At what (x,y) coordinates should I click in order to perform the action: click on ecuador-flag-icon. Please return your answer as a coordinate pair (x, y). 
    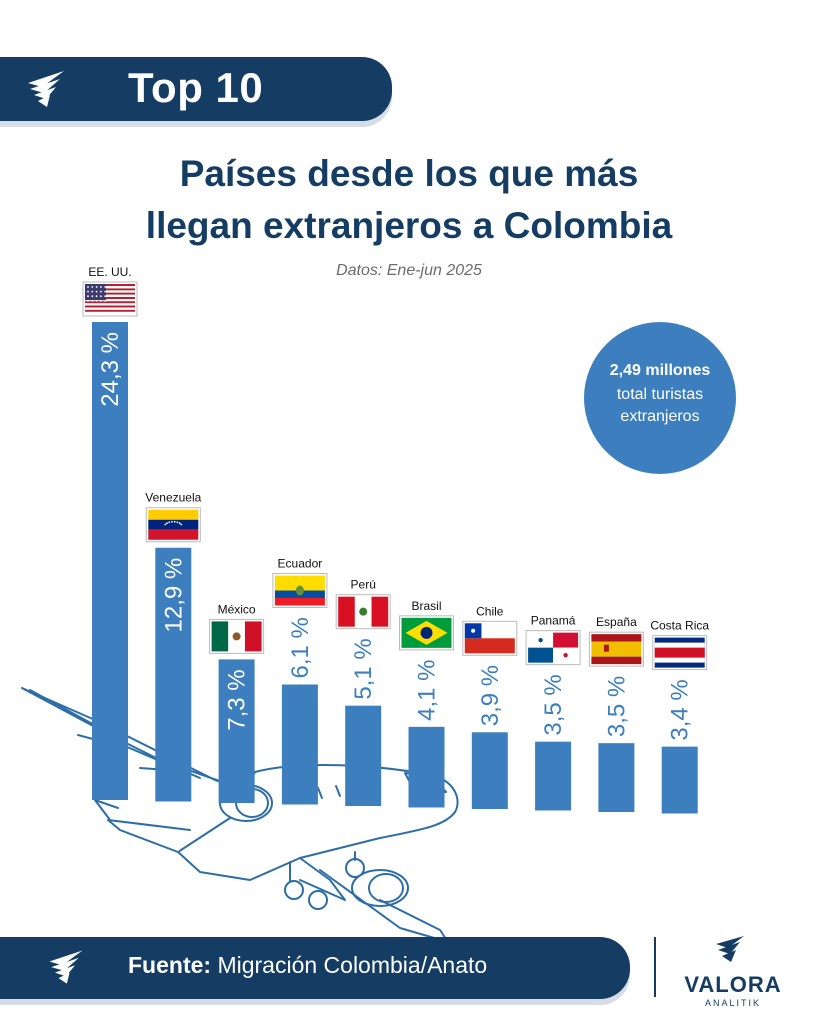
    Looking at the image, I should click on (300, 591).